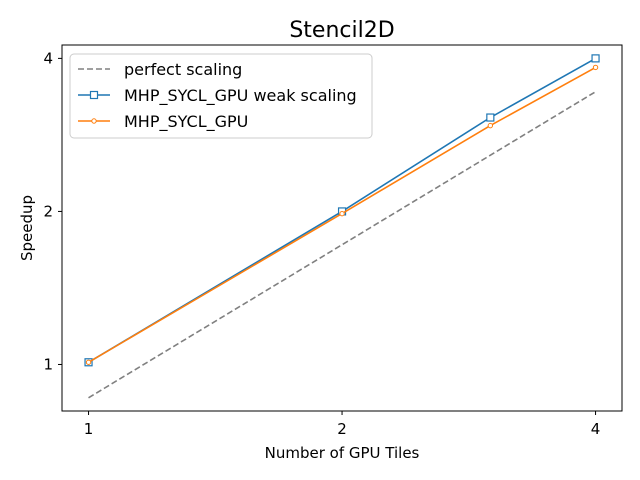  What do you see at coordinates (186, 122) in the screenshot?
I see `legend-label: MHP_SYCL_GPU` at bounding box center [186, 122].